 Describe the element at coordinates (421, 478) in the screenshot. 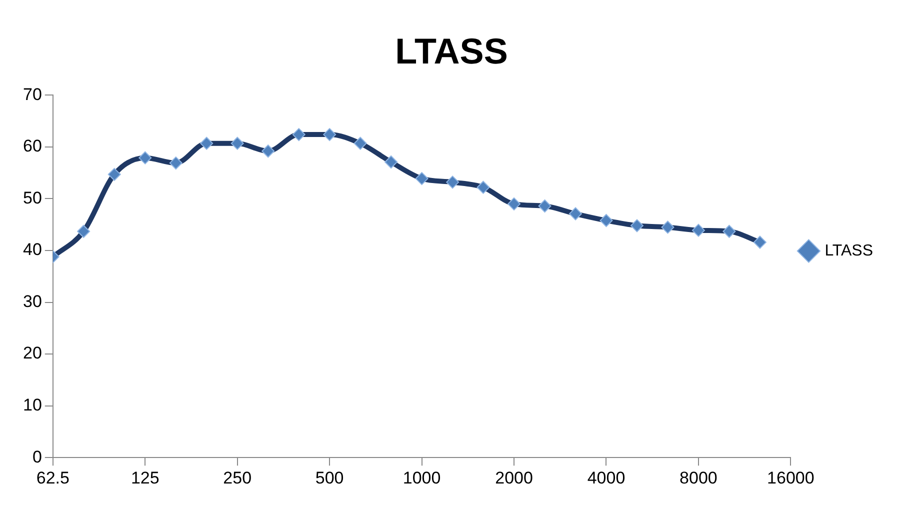

I see `x-tick-label: 1000` at that location.